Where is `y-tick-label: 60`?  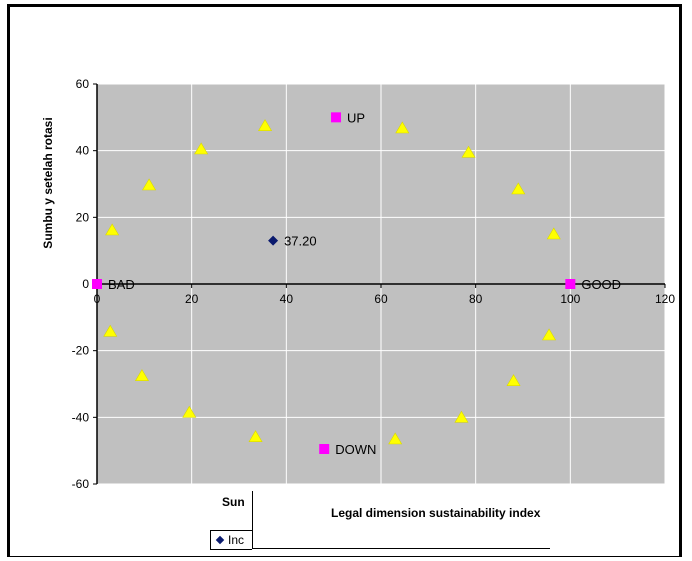 y-tick-label: 60 is located at coordinates (83, 84).